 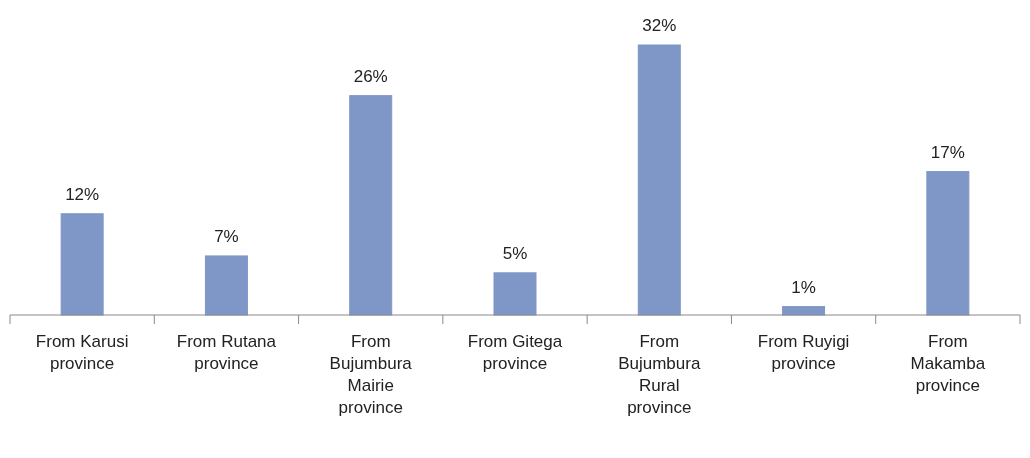 What do you see at coordinates (371, 375) in the screenshot?
I see `x-tick-label: From Bujumbura Mairie province` at bounding box center [371, 375].